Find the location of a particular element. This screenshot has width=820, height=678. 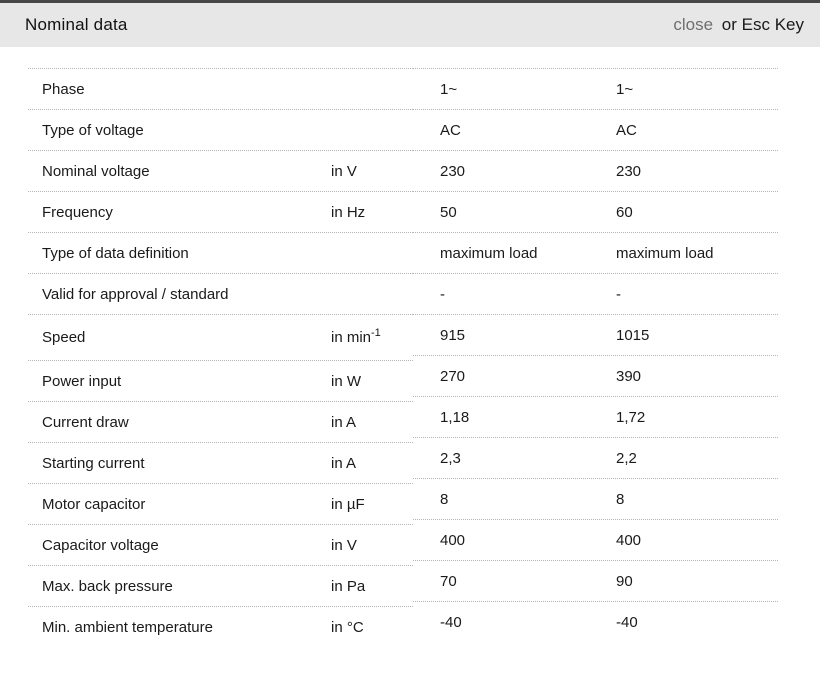

parameter-label: Type of data definition is located at coordinates (115, 253).